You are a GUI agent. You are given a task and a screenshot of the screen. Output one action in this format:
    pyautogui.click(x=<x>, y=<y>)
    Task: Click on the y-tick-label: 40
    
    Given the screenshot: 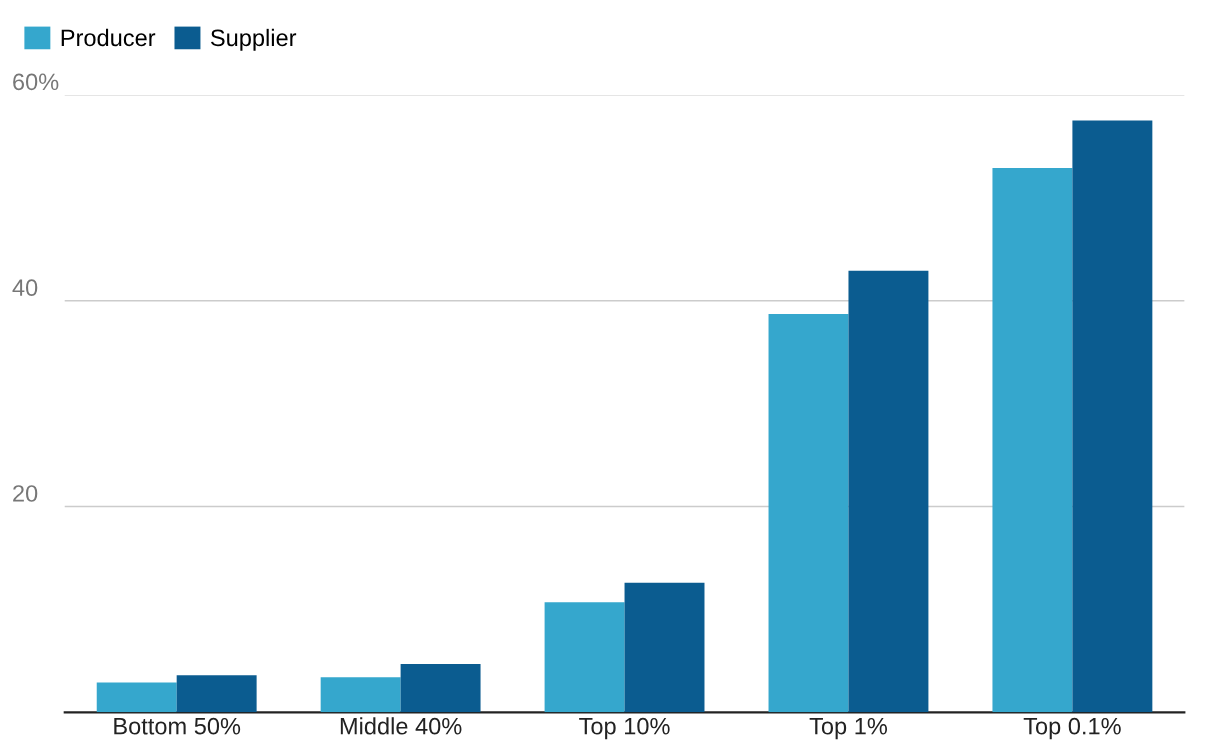 What is the action you would take?
    pyautogui.click(x=25, y=288)
    